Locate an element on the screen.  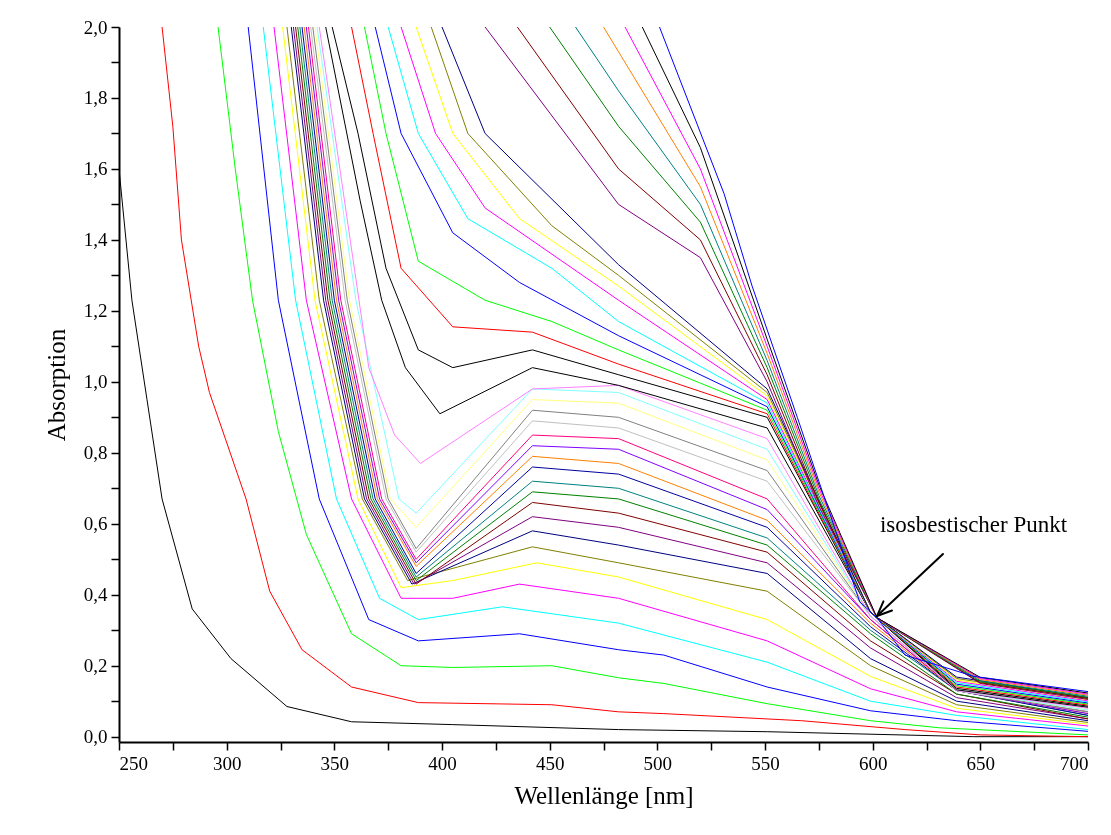
y-tick-label: 1,8 is located at coordinates (95, 98).